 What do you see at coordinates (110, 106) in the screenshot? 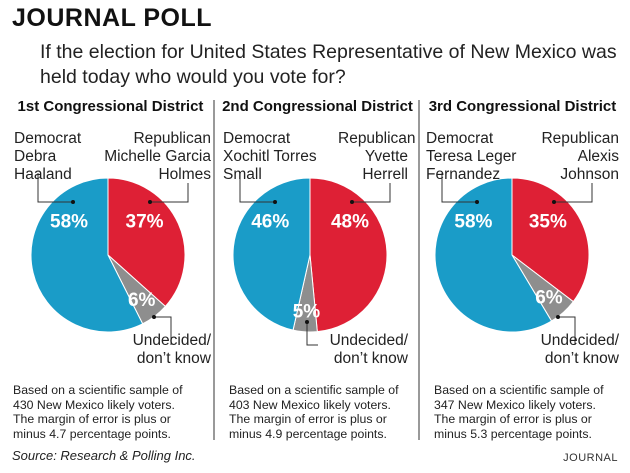
I see `district-title: 1st Congressional District` at bounding box center [110, 106].